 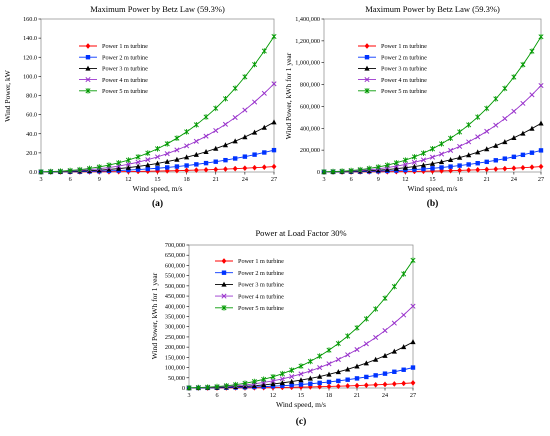 I want to click on y-tick-label: 80.0, so click(x=31, y=96).